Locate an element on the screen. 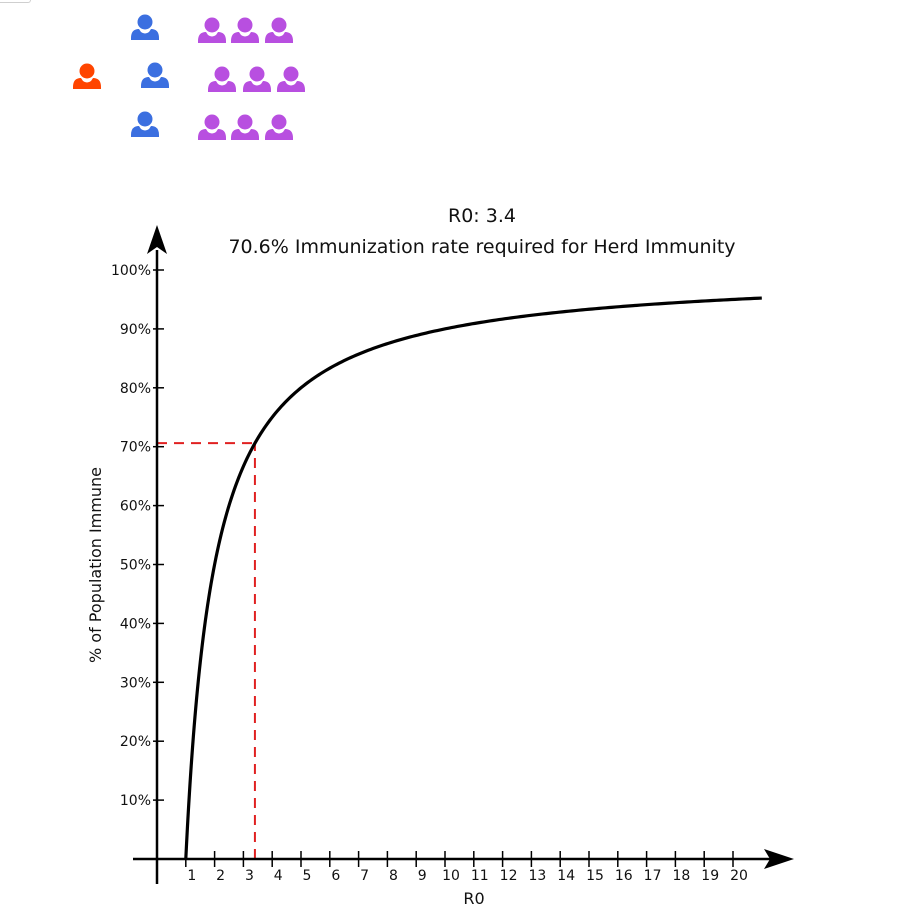 This screenshot has width=914, height=914. y-tick-label: 90% is located at coordinates (135, 330).